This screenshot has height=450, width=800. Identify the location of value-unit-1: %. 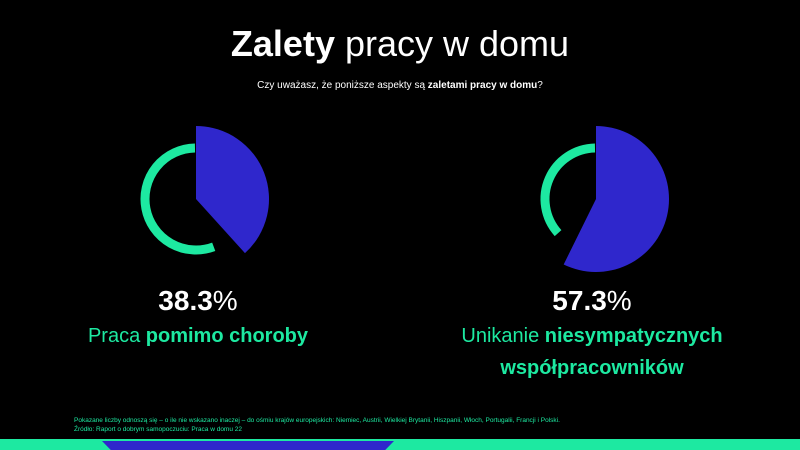
(225, 300).